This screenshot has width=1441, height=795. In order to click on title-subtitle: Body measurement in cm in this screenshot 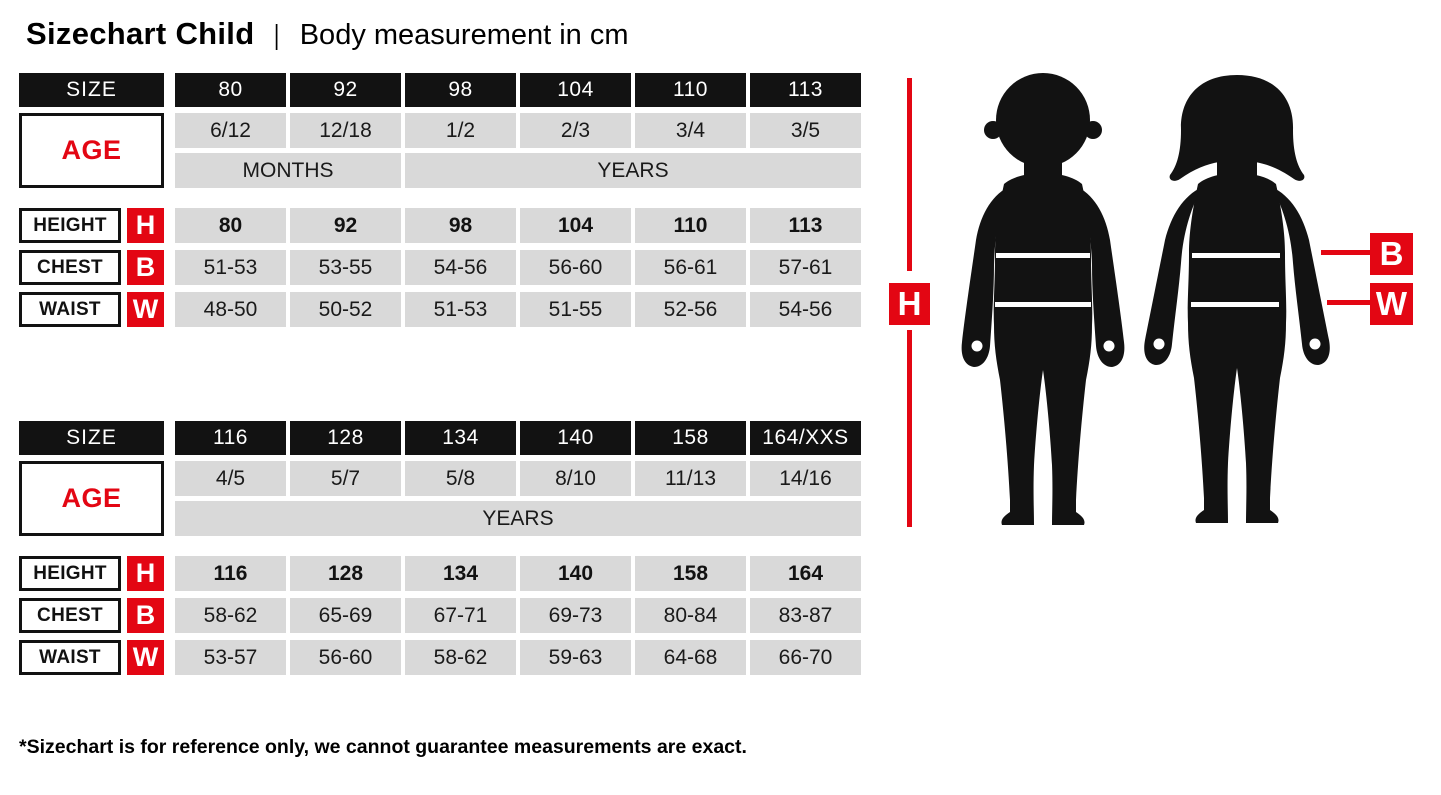, I will do `click(464, 35)`.